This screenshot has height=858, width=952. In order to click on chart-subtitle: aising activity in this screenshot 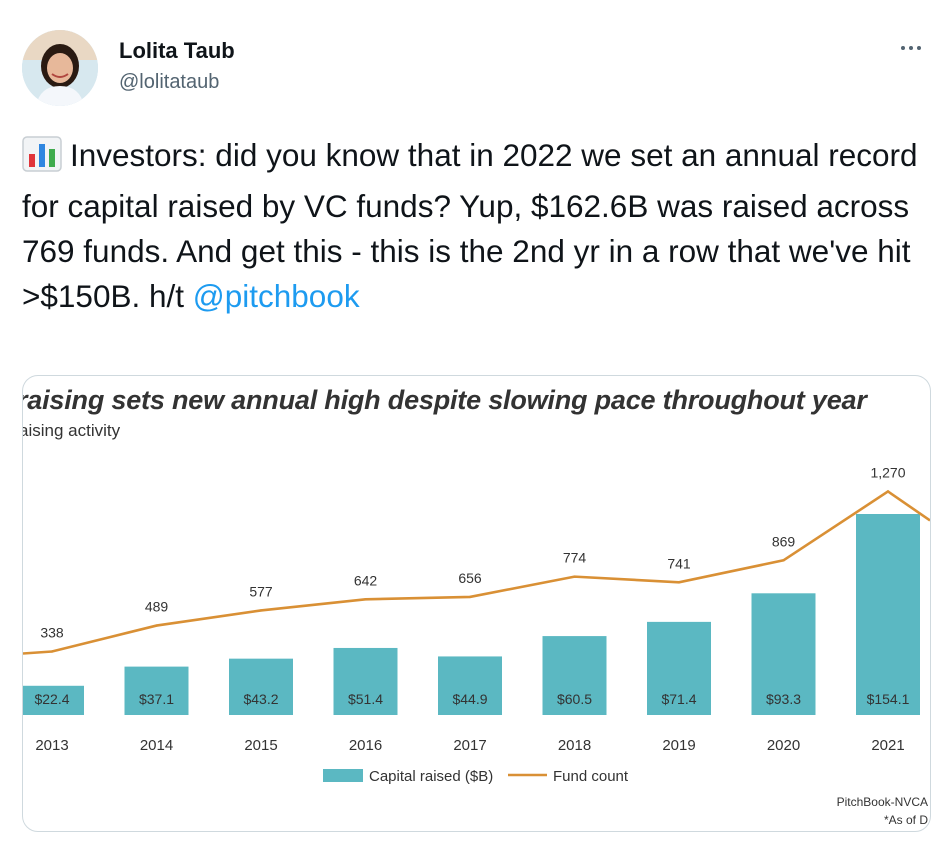, I will do `click(71, 430)`.